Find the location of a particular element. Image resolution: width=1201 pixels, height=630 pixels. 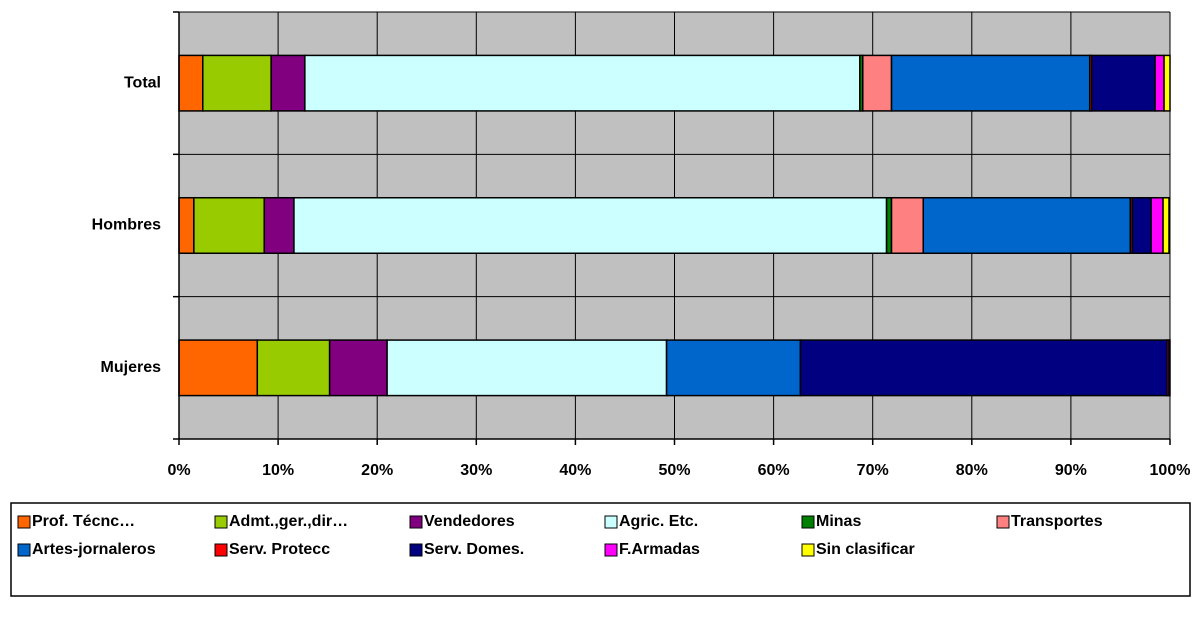

x-tick-label: 100% is located at coordinates (1170, 470).